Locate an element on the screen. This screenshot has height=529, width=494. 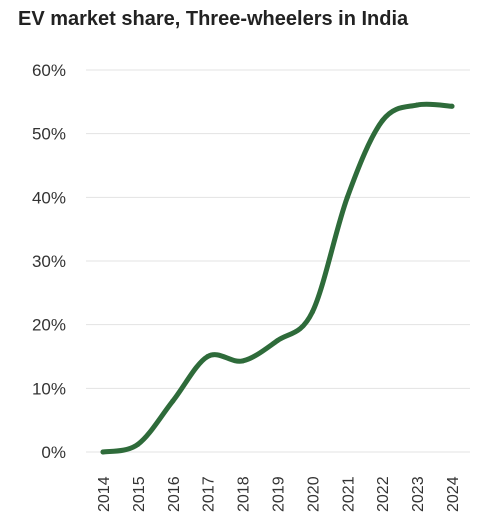
y-axis-ticks: 0% 10% 20% 30% 40% 50% 60% is located at coordinates (49, 261).